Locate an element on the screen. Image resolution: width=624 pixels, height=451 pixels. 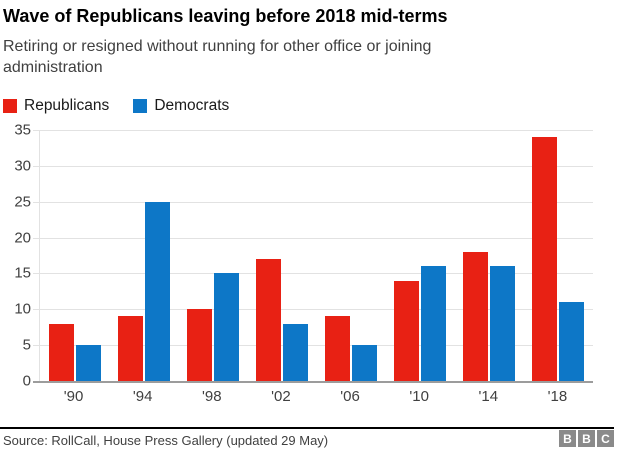
footer-rule is located at coordinates (307, 428).